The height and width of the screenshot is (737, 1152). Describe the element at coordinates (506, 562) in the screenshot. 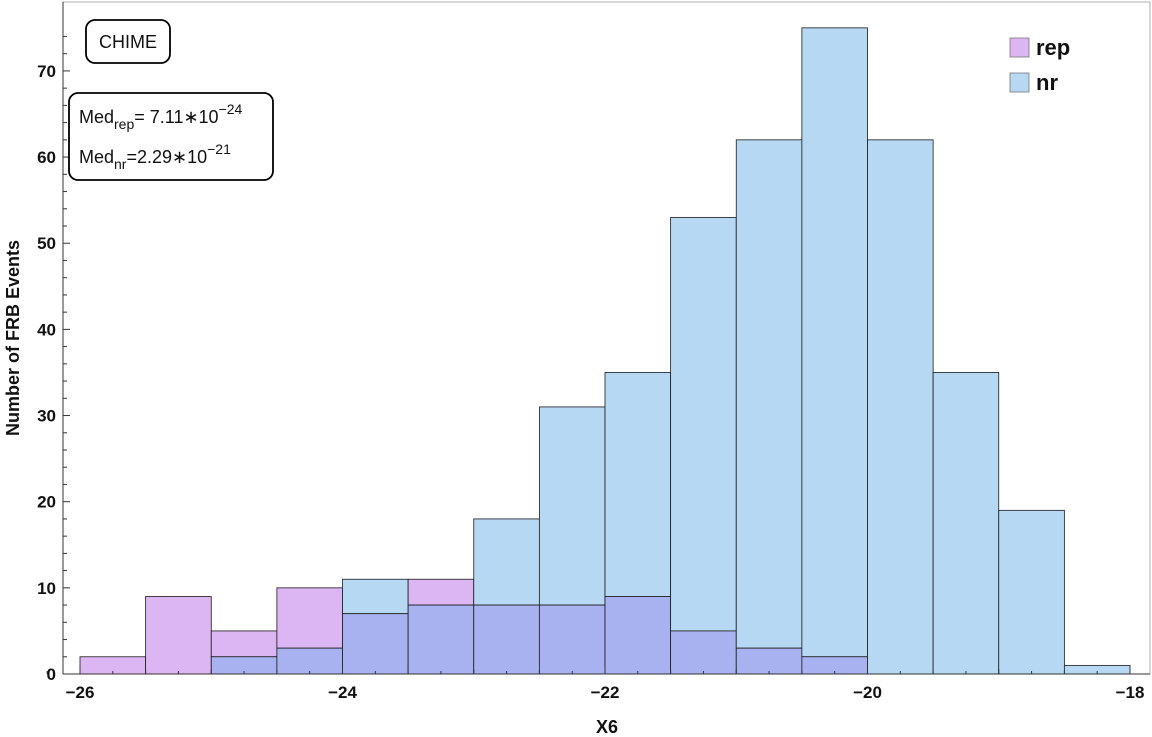

I see `bar-nr-m23` at that location.